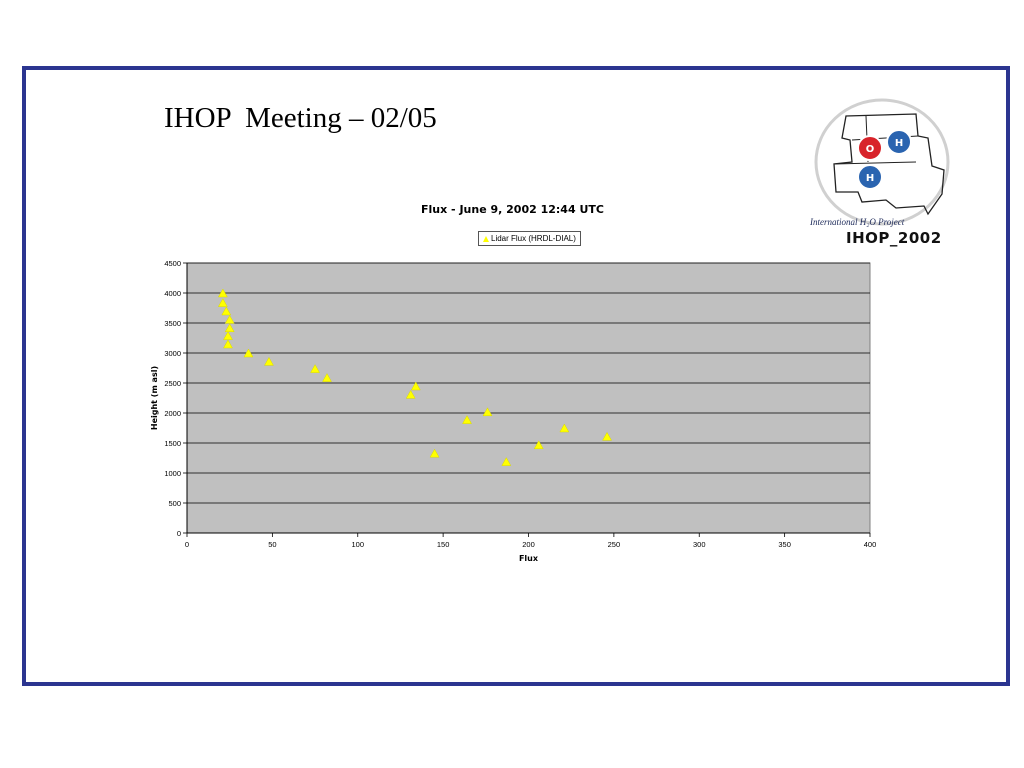 This screenshot has height=768, width=1024. Describe the element at coordinates (512, 209) in the screenshot. I see `chart-title: Flux - June 9, 2002 12:44 UTC` at that location.